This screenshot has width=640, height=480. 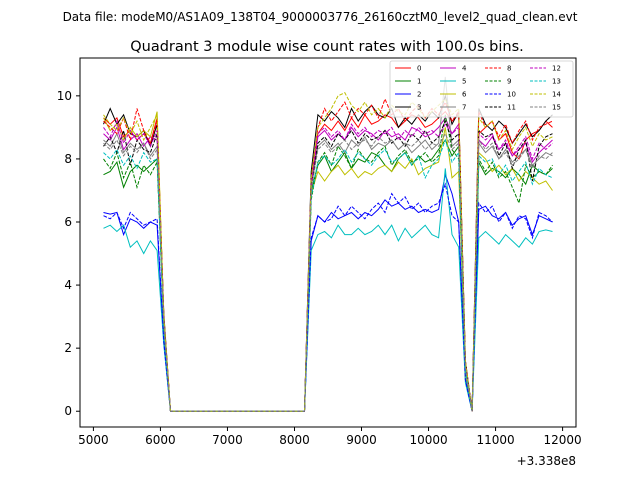 What do you see at coordinates (511, 95) in the screenshot?
I see `legend-label: 10` at bounding box center [511, 95].